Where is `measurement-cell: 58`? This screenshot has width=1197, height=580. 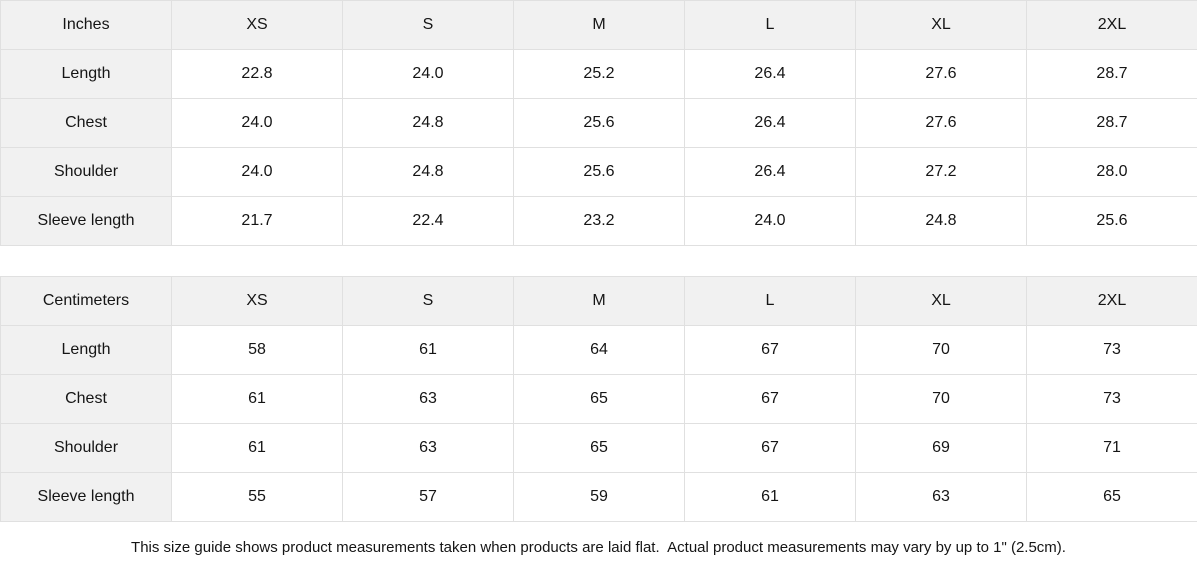 measurement-cell: 58 is located at coordinates (257, 350).